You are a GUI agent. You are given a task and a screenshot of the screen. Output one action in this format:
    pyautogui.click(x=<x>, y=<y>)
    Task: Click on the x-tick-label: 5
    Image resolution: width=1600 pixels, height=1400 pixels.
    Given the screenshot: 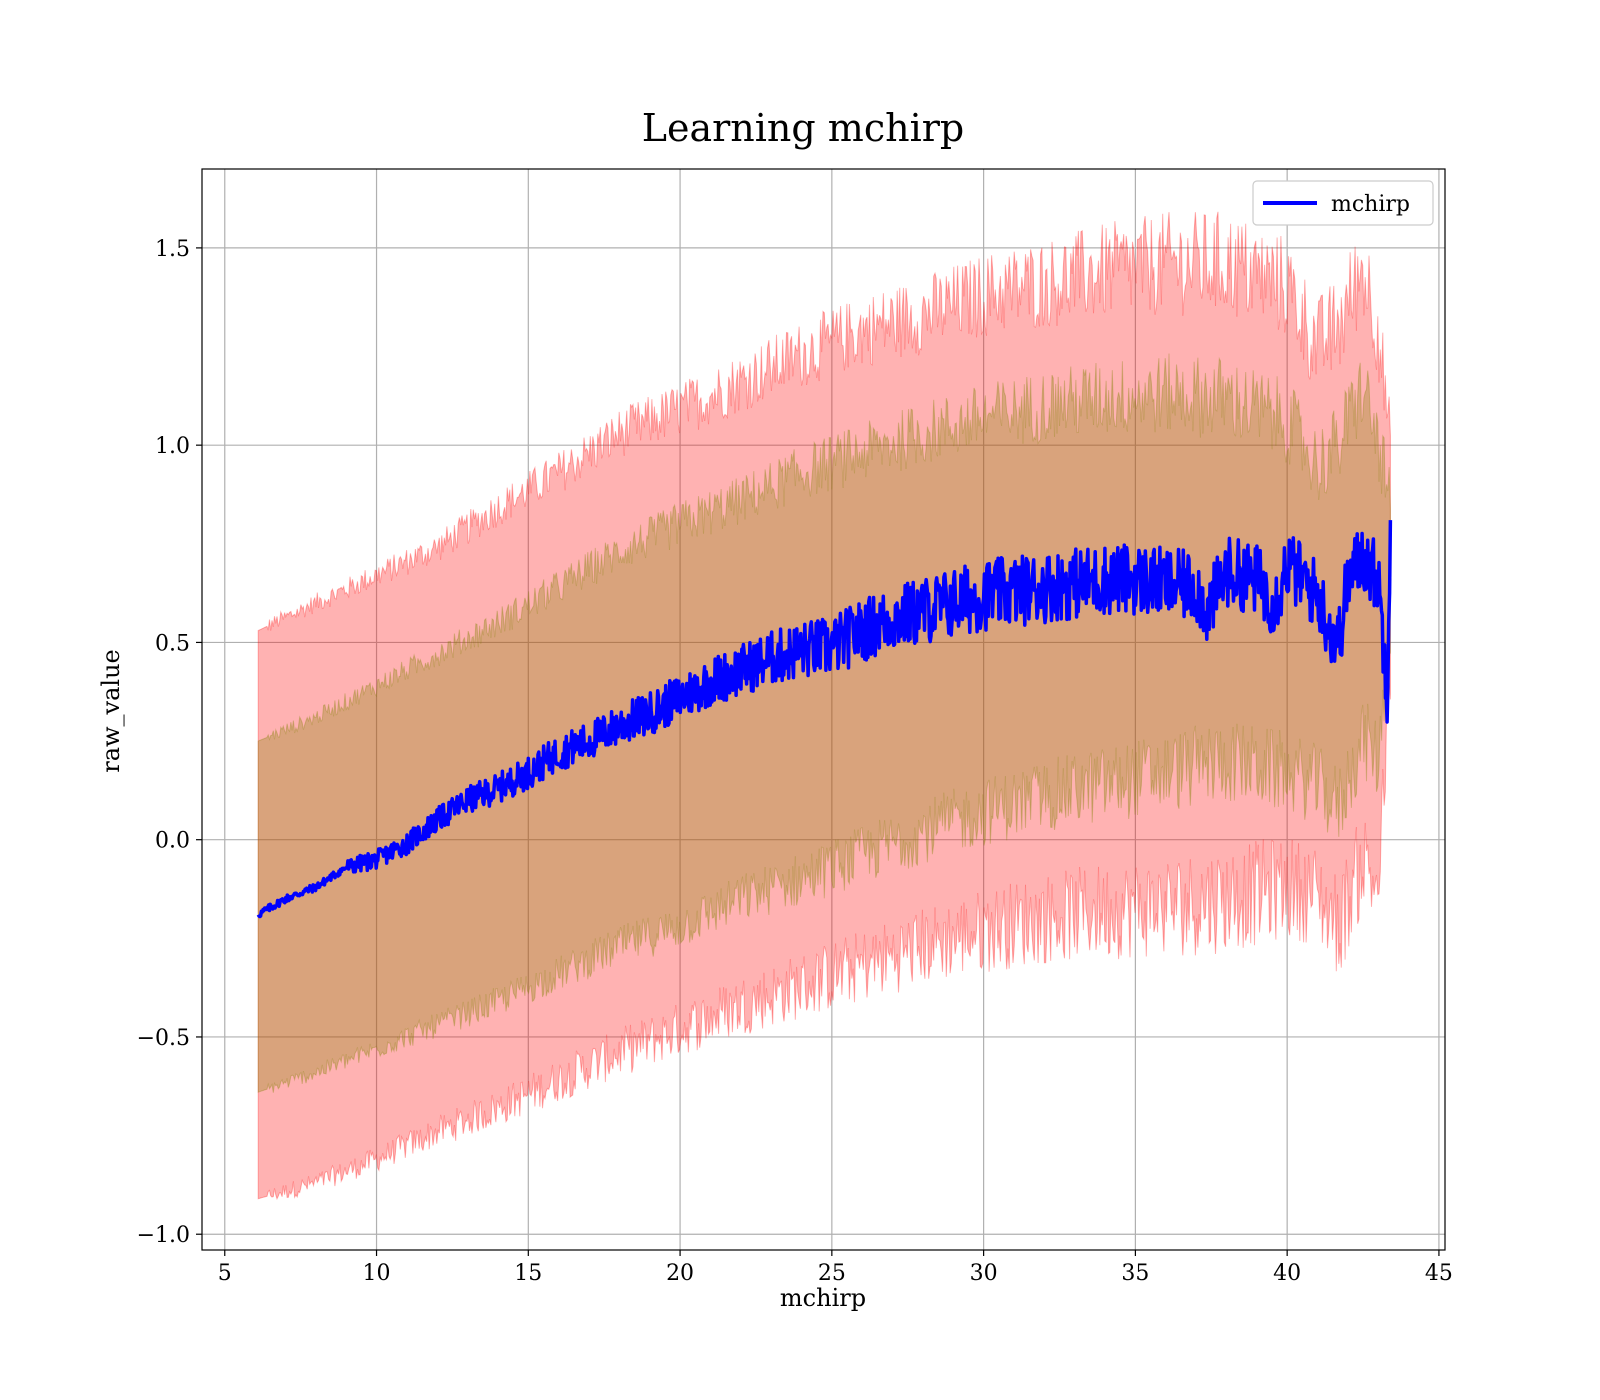 What is the action you would take?
    pyautogui.click(x=225, y=1273)
    